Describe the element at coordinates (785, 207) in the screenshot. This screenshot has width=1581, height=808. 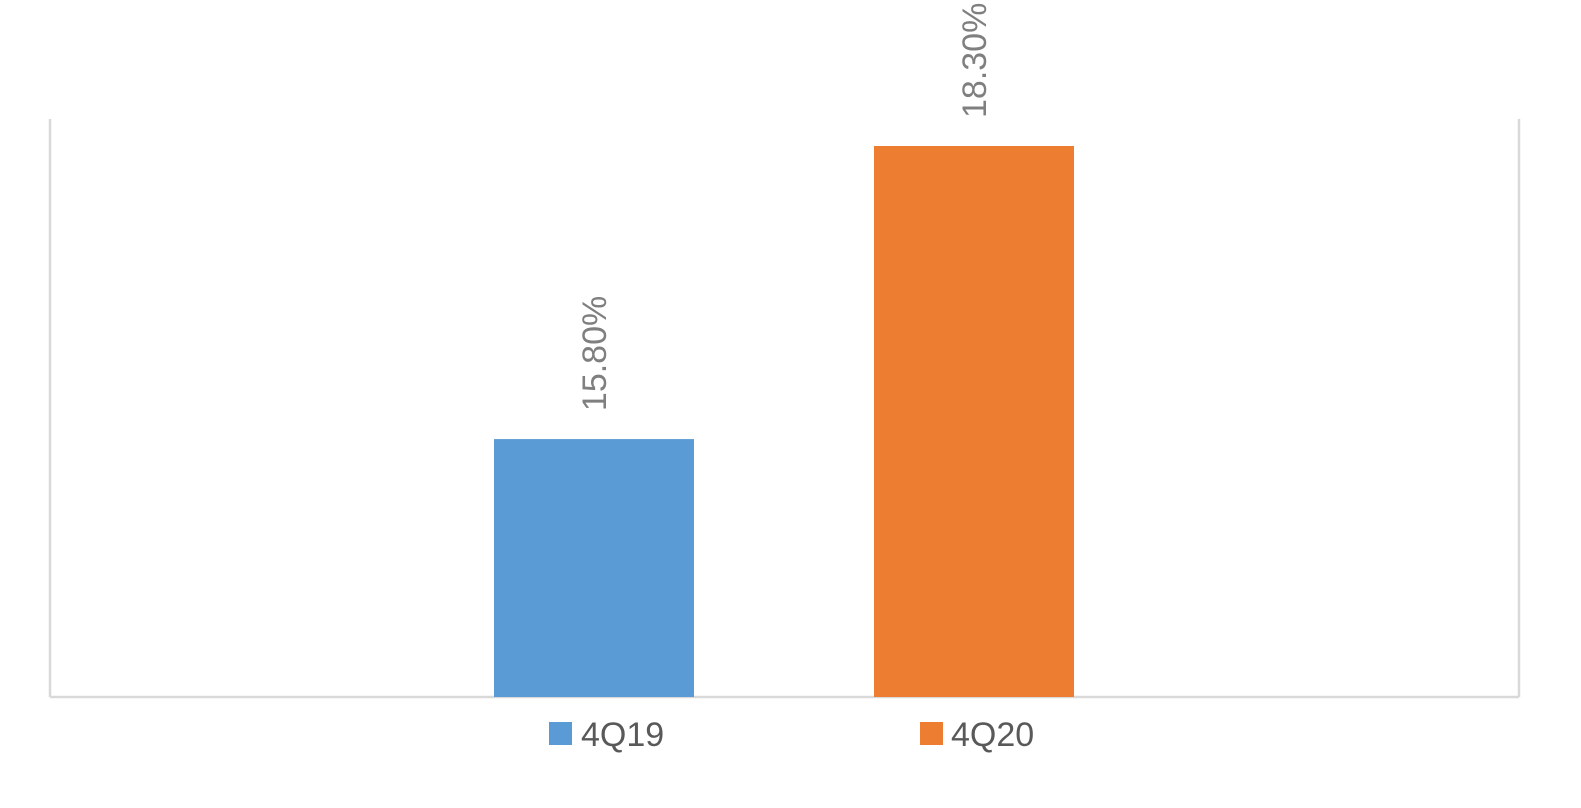
I see `data-labels: 15.80% 18.30%` at that location.